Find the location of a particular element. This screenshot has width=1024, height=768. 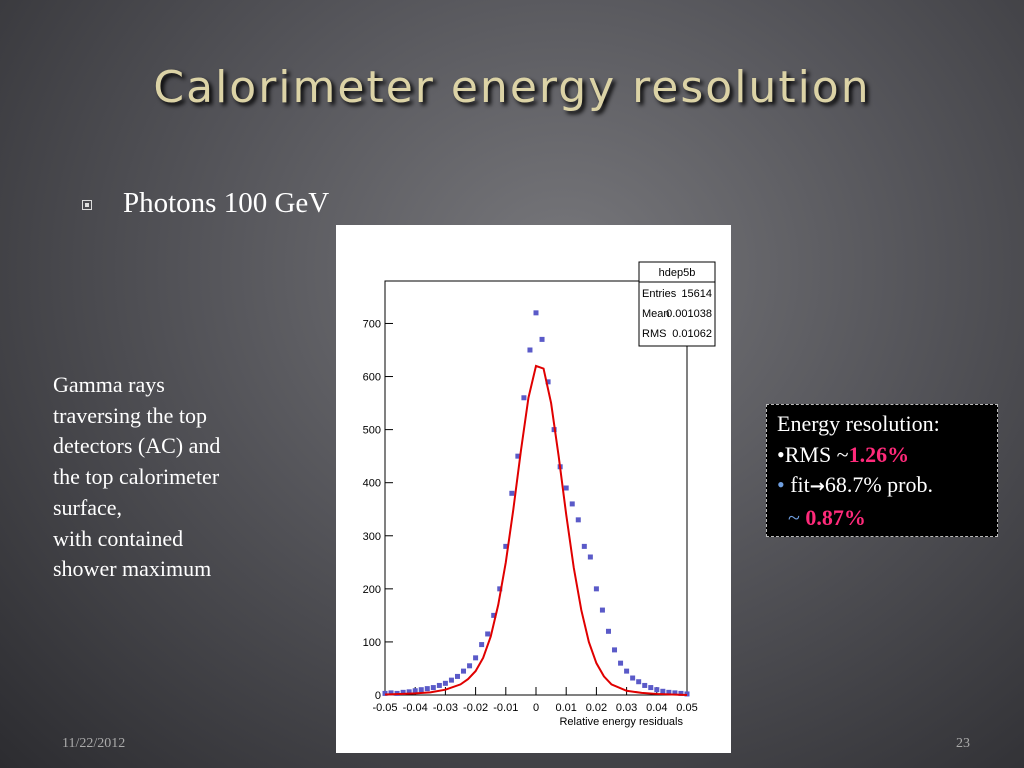

y-tick-label: 300 is located at coordinates (372, 537).